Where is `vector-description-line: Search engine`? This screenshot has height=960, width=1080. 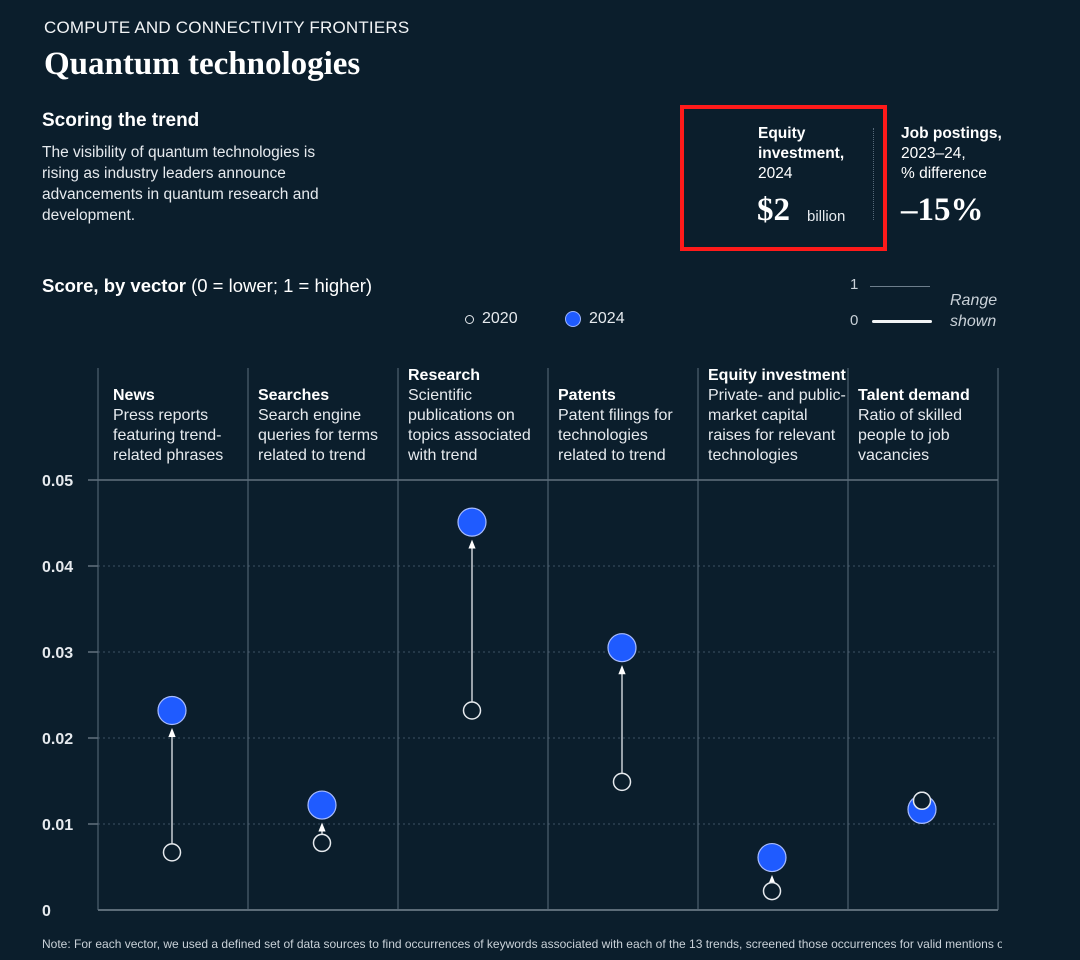 vector-description-line: Search engine is located at coordinates (309, 415).